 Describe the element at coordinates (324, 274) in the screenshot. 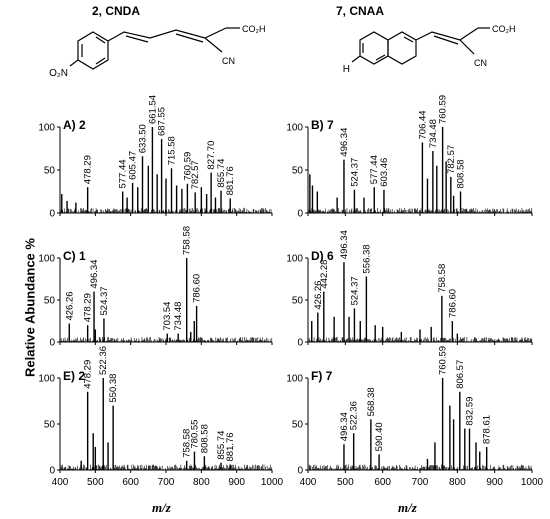

I see `peak-label: 442.28` at that location.